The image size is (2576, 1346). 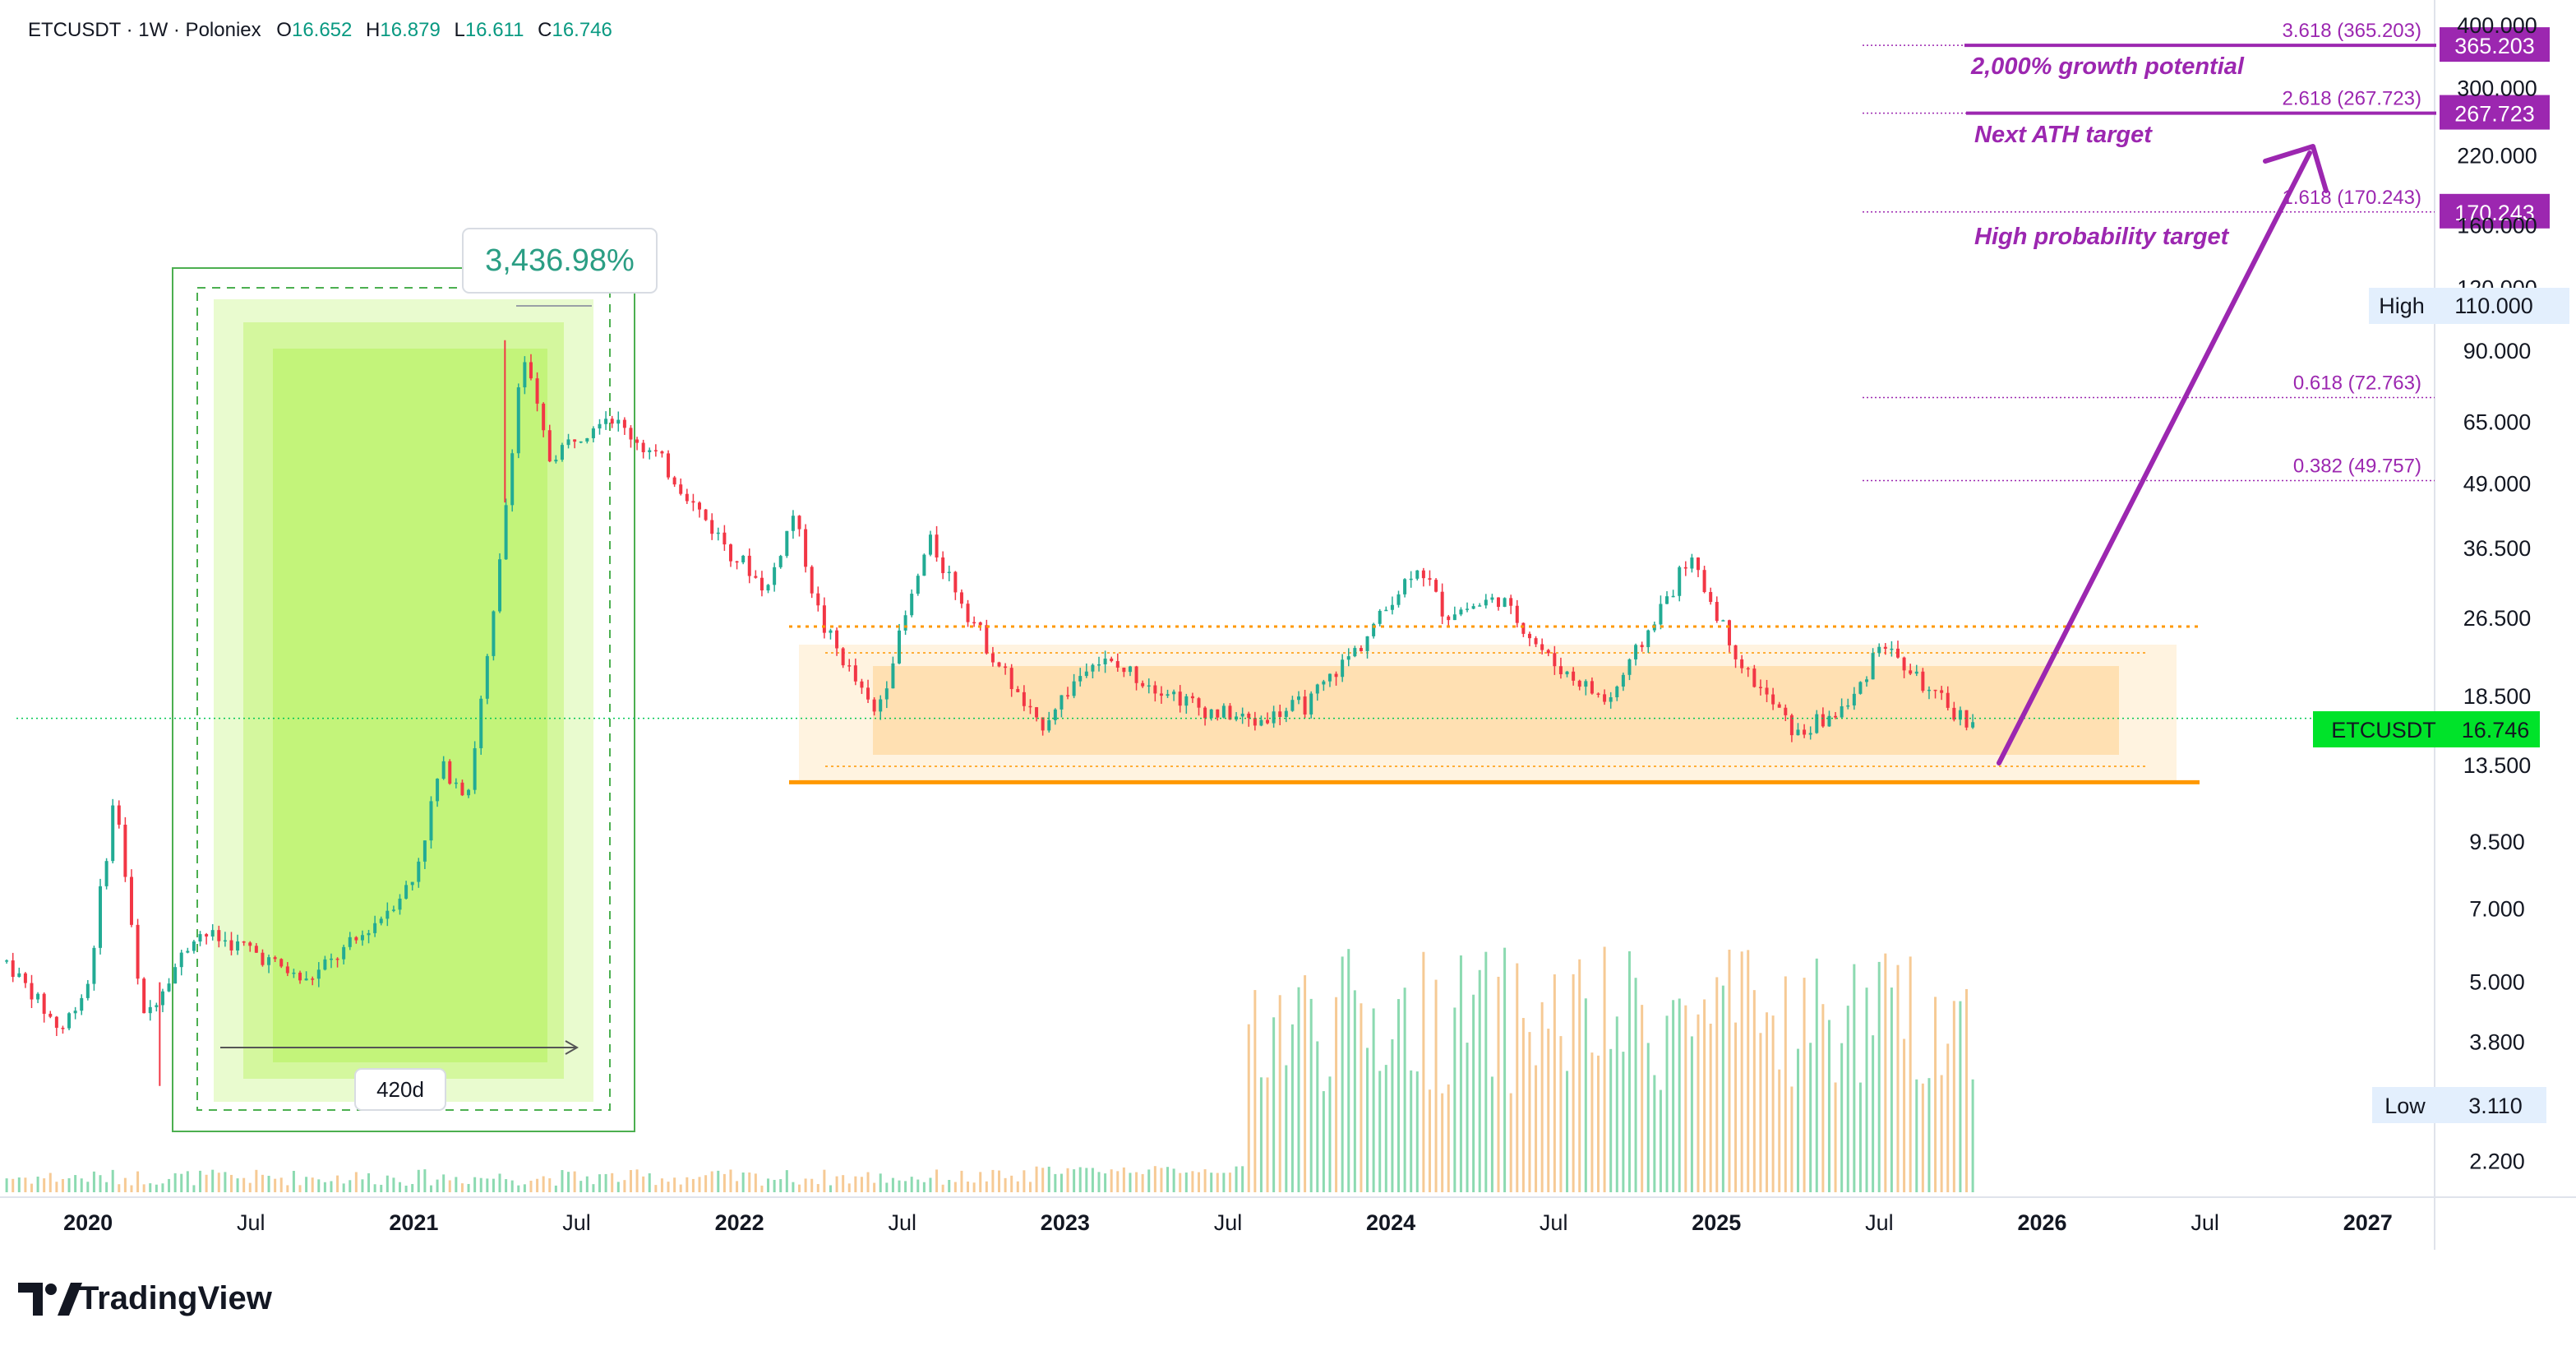 What do you see at coordinates (506, 669) in the screenshot?
I see `measure-tool: 3,436.98% 420d` at bounding box center [506, 669].